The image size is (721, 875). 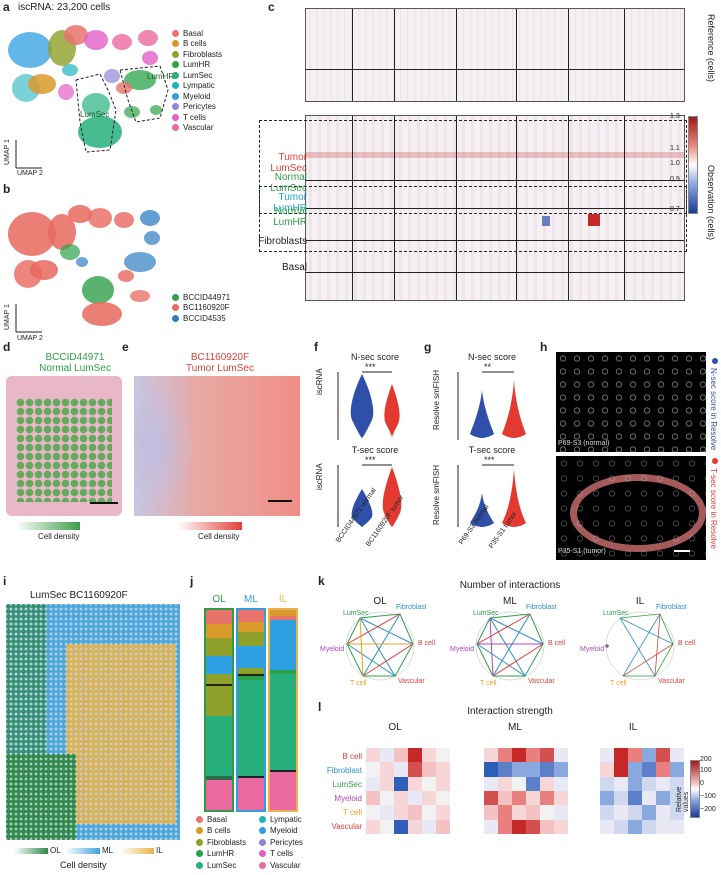 I want to click on panel-f-top-sig: ***, so click(x=370, y=367).